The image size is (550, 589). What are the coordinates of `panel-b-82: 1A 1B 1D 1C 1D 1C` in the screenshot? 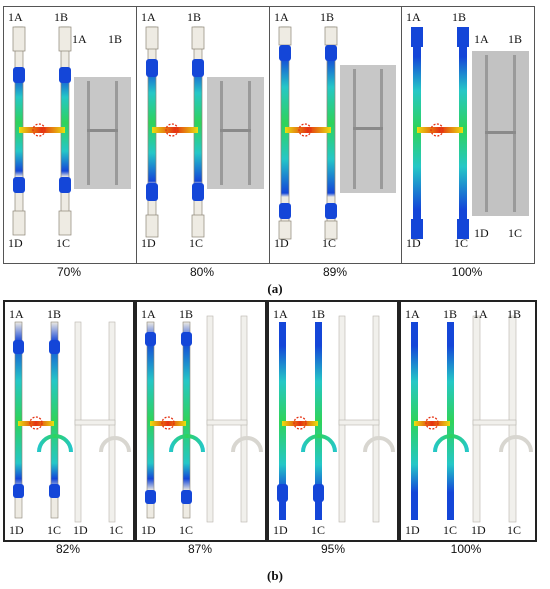 It's located at (69, 421).